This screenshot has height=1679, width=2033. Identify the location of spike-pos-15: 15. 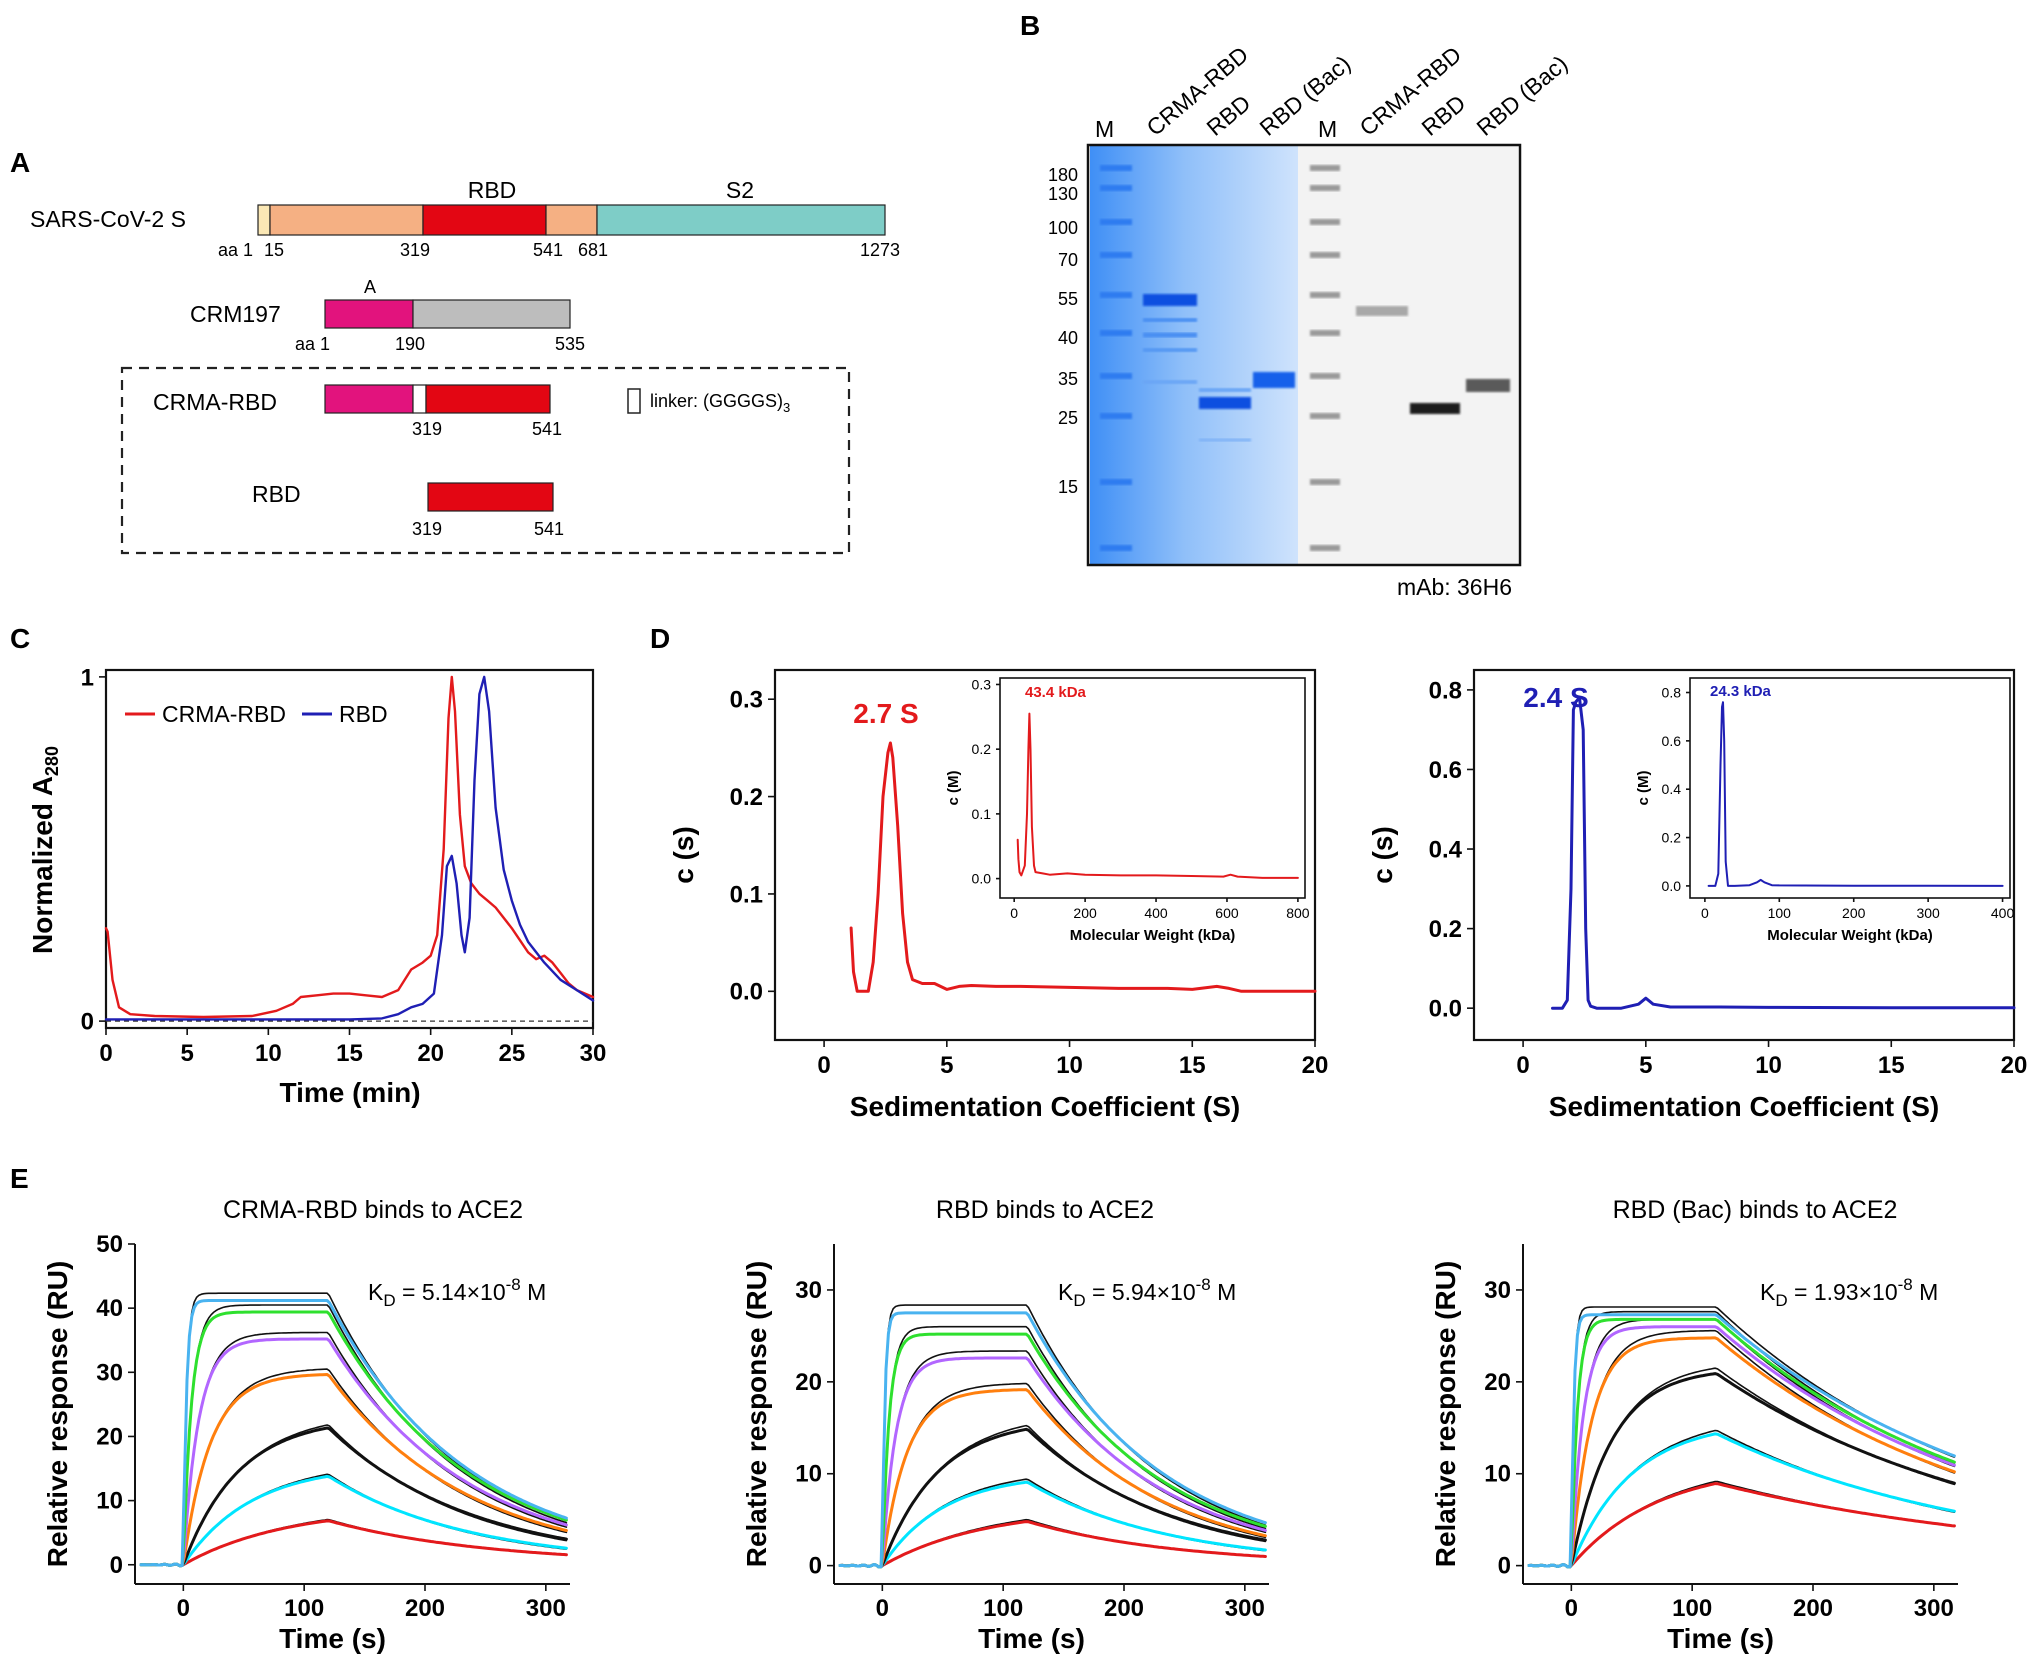
(274, 250).